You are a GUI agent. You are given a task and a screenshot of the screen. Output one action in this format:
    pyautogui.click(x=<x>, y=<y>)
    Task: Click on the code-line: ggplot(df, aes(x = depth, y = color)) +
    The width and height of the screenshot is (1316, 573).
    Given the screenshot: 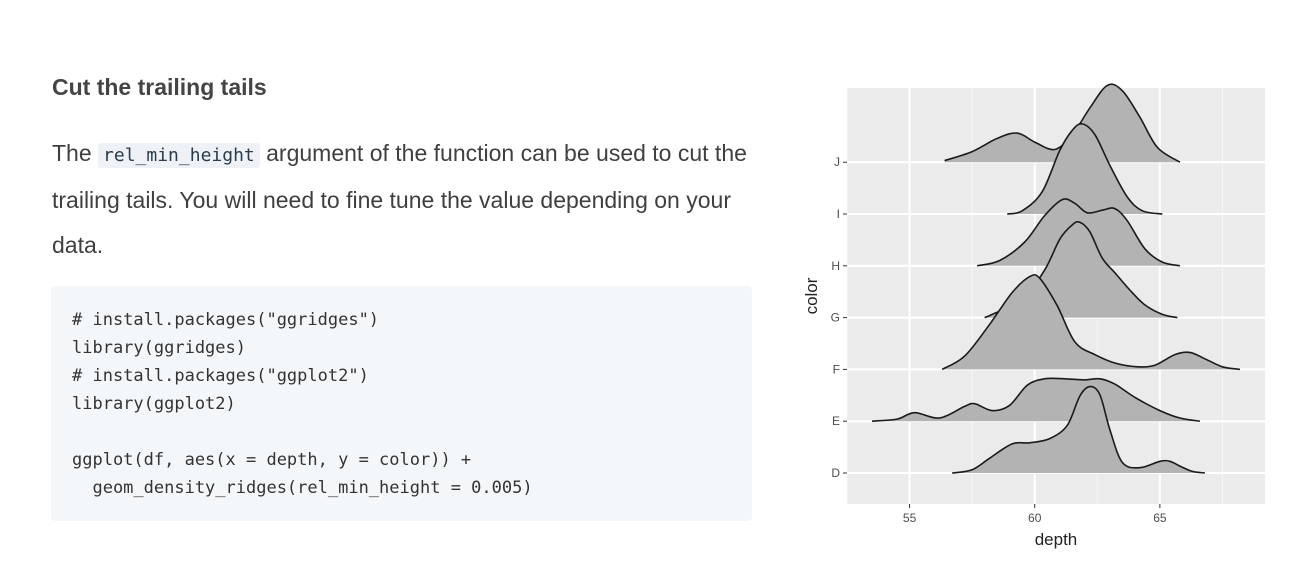 What is the action you would take?
    pyautogui.click(x=272, y=460)
    